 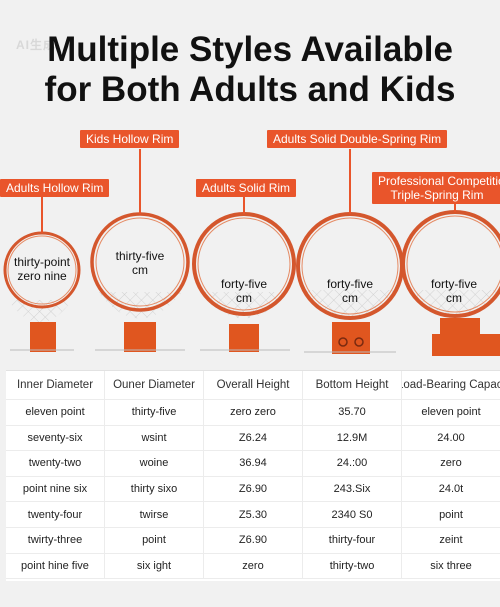 What do you see at coordinates (352, 566) in the screenshot?
I see `table-cell: thirty-two` at bounding box center [352, 566].